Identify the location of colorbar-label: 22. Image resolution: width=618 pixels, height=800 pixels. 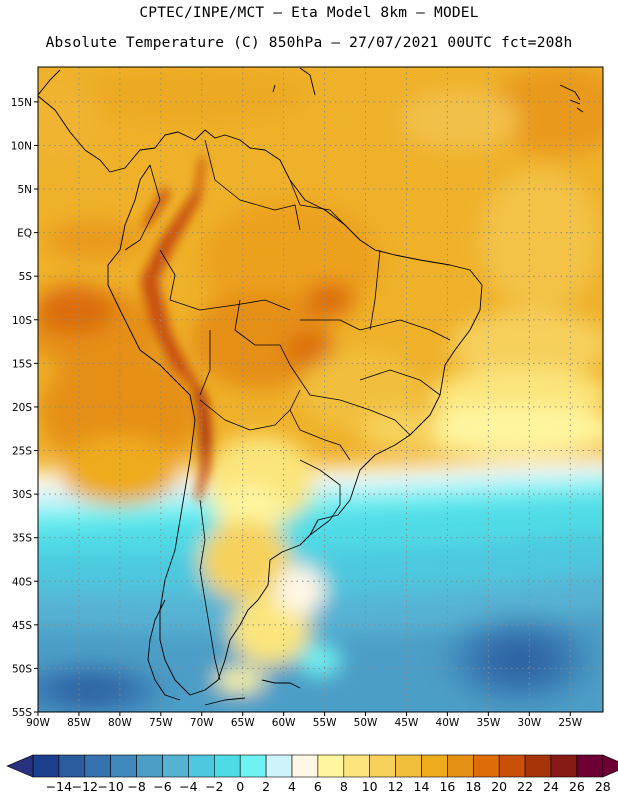
(525, 786).